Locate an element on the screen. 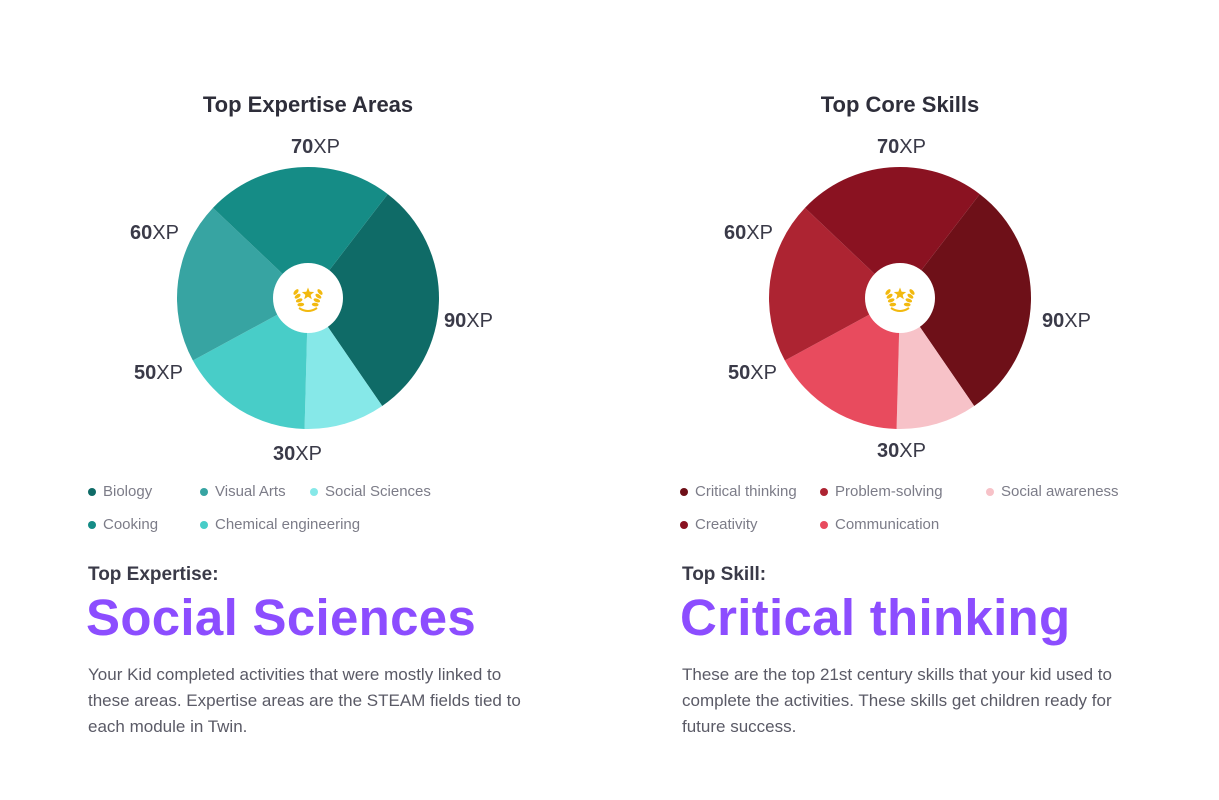 The image size is (1219, 800). xp-label-problem-solving: 60XP is located at coordinates (748, 233).